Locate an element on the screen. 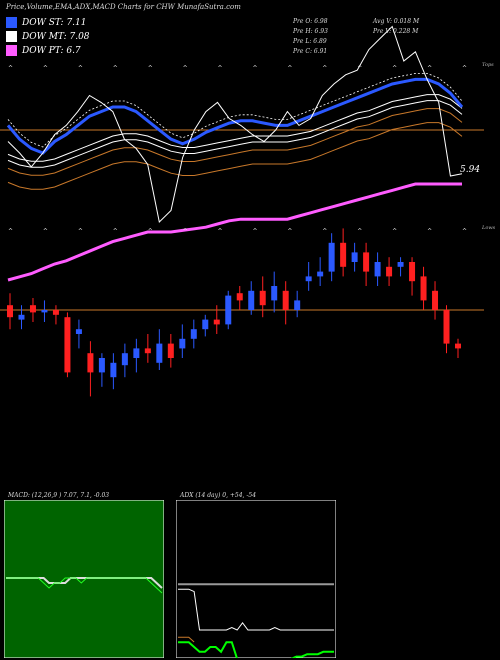  legend-dow-st: DOW ST: 7.11 is located at coordinates (46, 22).